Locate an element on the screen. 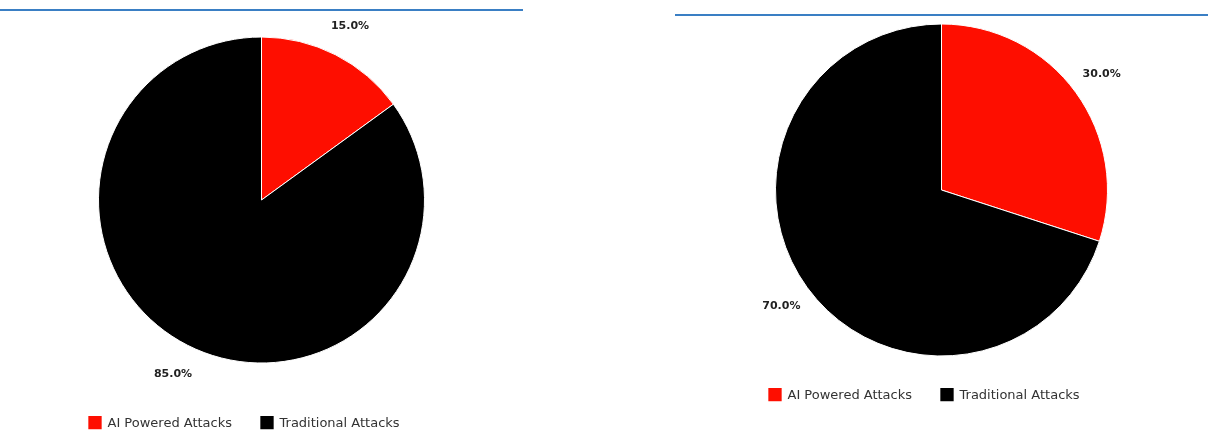 This screenshot has height=431, width=1208. data-label: 30.0% is located at coordinates (1101, 73).